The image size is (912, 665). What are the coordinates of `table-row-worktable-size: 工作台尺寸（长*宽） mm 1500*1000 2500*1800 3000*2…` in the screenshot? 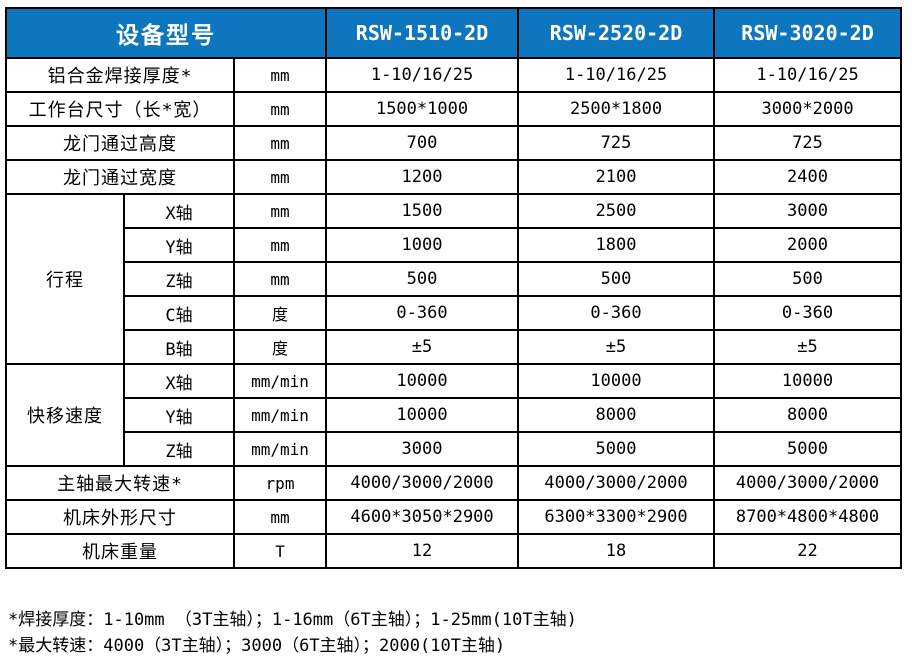 It's located at (454, 109).